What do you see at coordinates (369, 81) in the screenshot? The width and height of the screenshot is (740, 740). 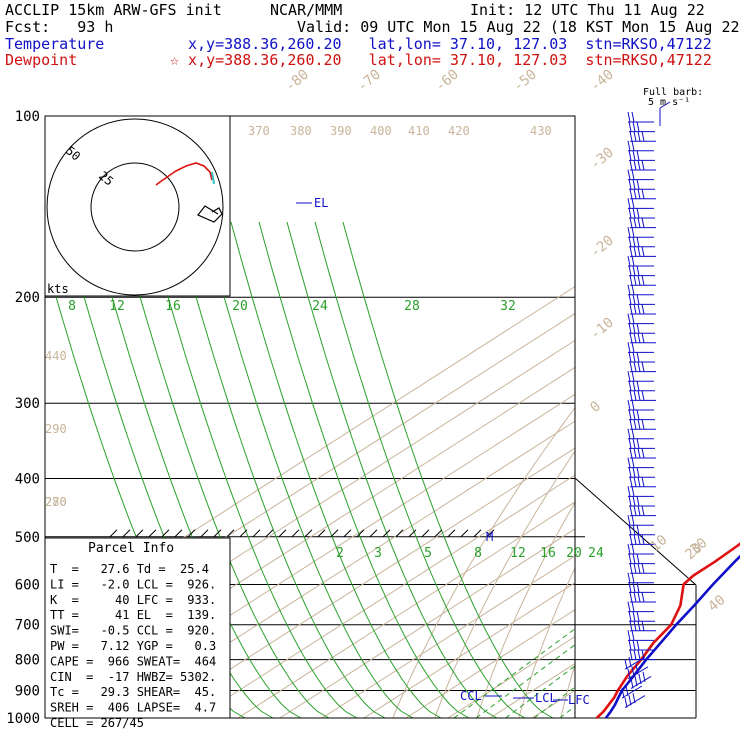 I see `temperature-tick-label: -70` at bounding box center [369, 81].